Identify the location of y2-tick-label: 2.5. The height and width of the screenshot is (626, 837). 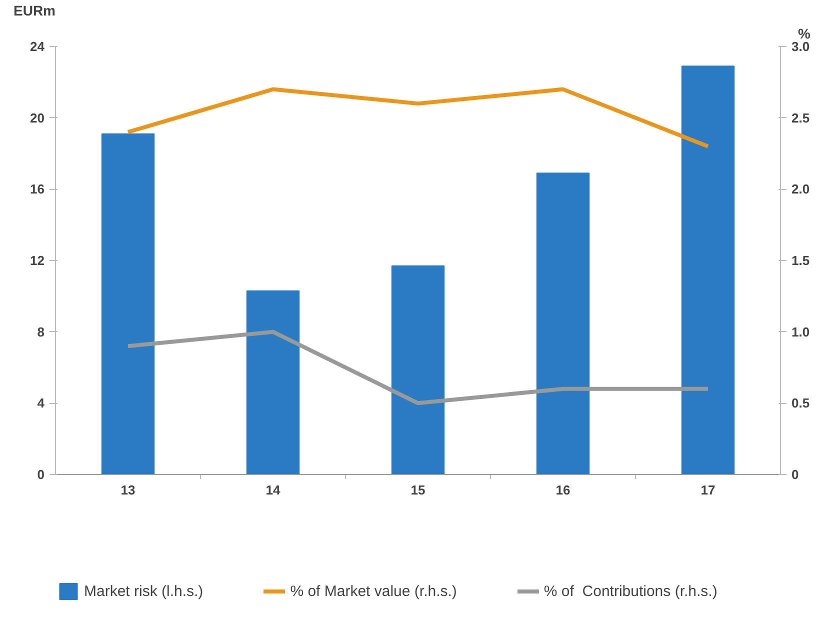
(801, 118).